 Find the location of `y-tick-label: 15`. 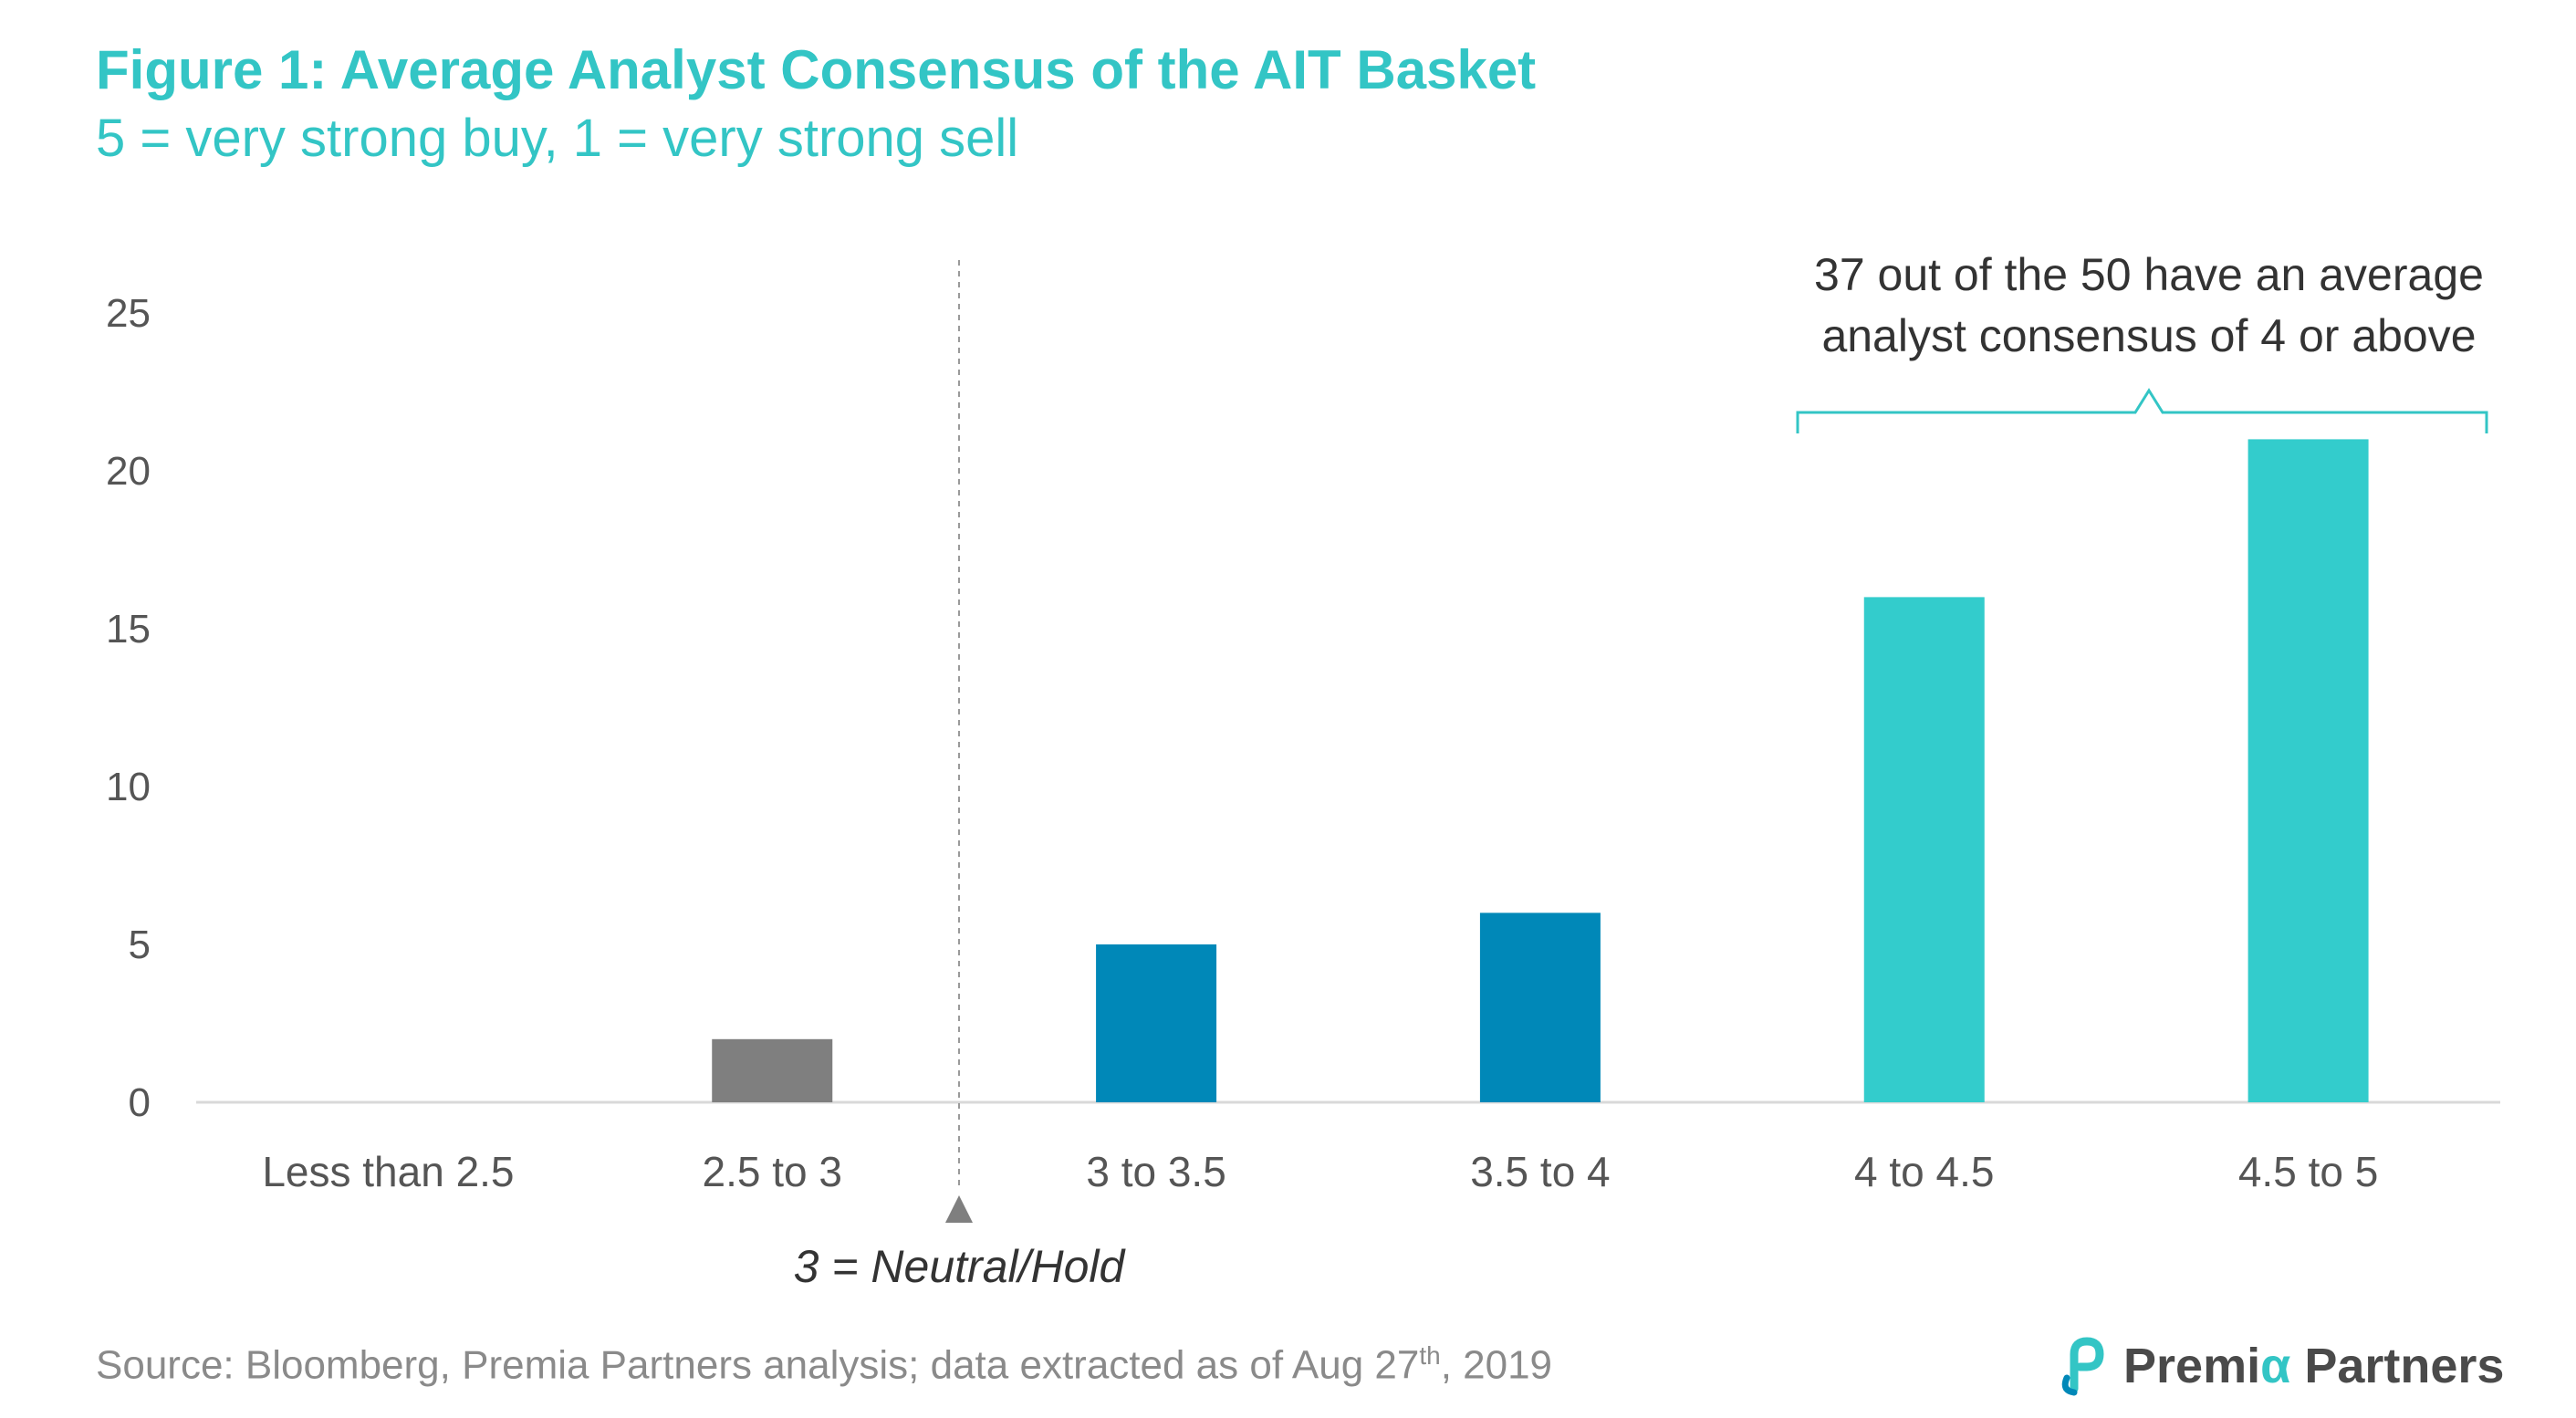

y-tick-label: 15 is located at coordinates (128, 629).